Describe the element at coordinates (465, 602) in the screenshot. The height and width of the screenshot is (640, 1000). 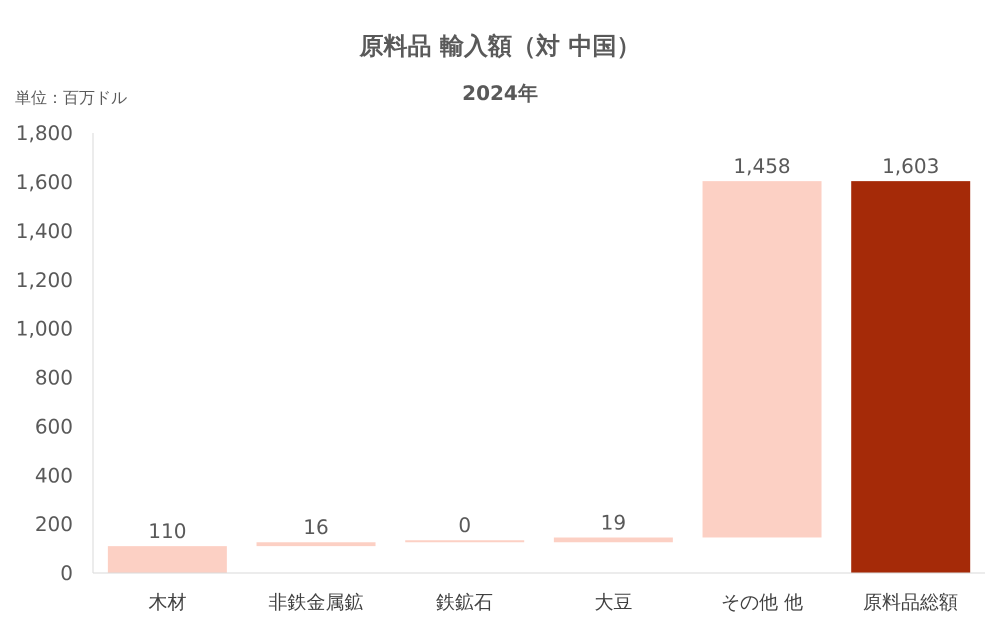
I see `x-tick-label: 鉄鉱石` at that location.